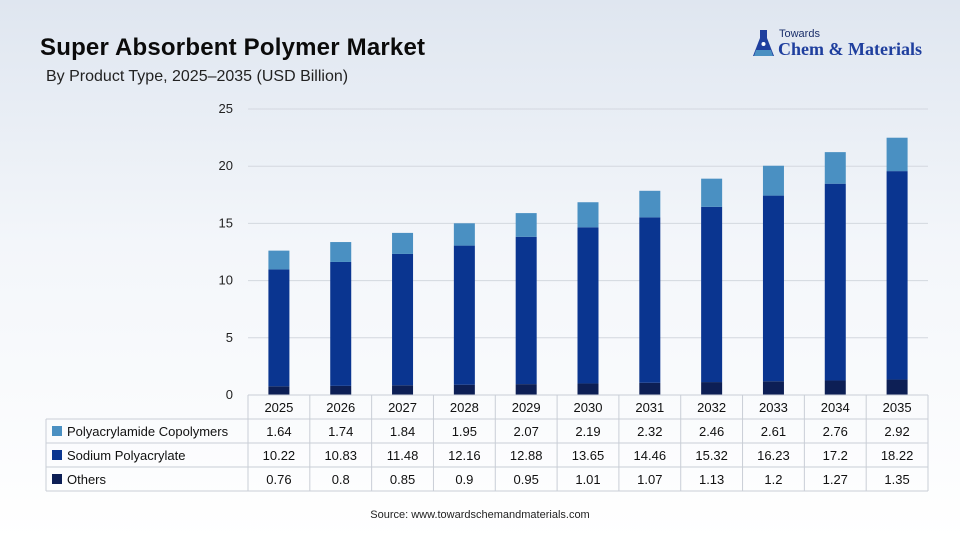 The width and height of the screenshot is (960, 540). I want to click on x-tick-label: 2030, so click(588, 407).